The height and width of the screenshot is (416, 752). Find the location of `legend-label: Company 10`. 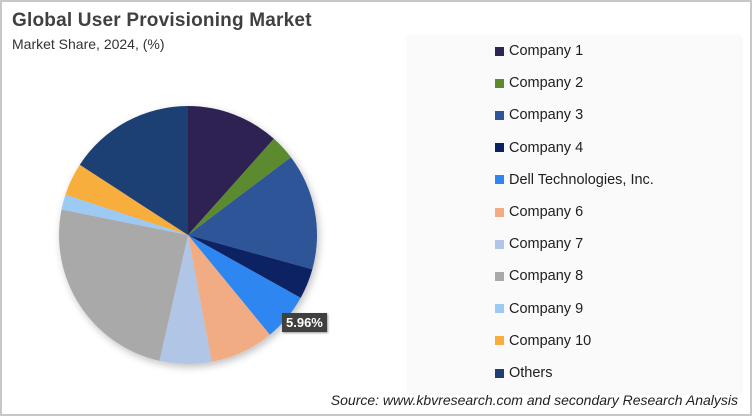

legend-label: Company 10 is located at coordinates (550, 340).